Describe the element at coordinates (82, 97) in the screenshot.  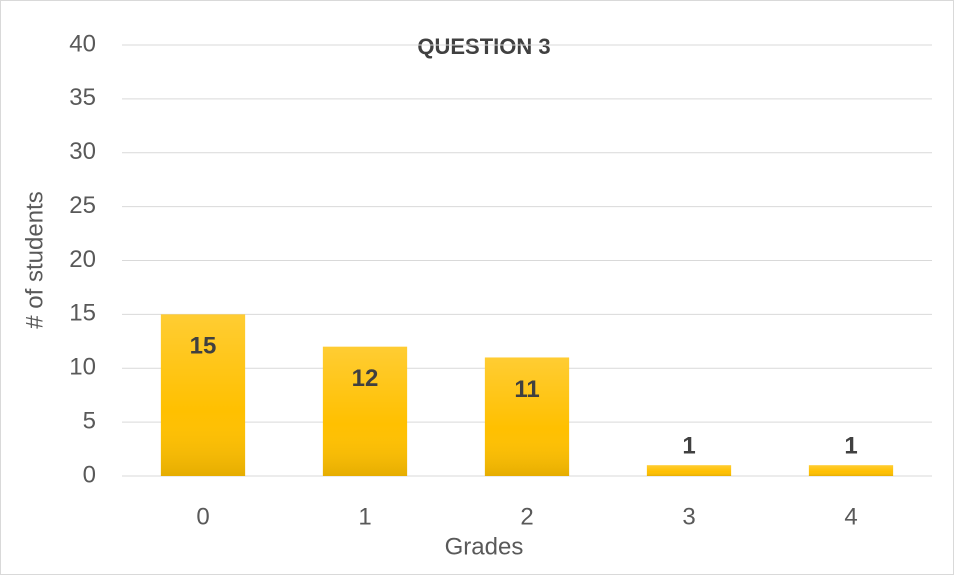
I see `y-tick-label: 35` at that location.